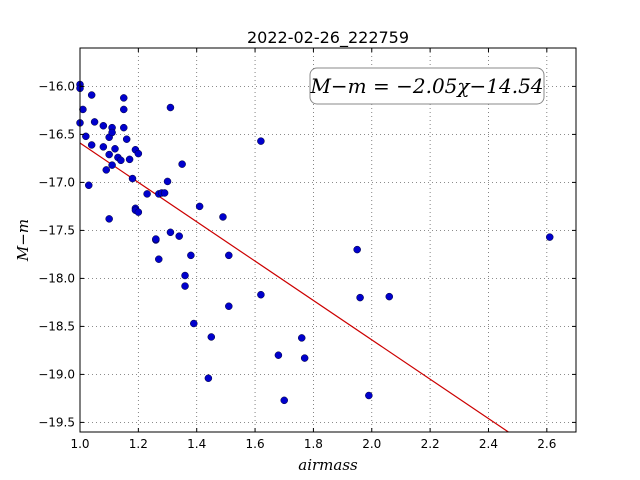  What do you see at coordinates (138, 444) in the screenshot?
I see `x-tick-label: 1.2` at bounding box center [138, 444].